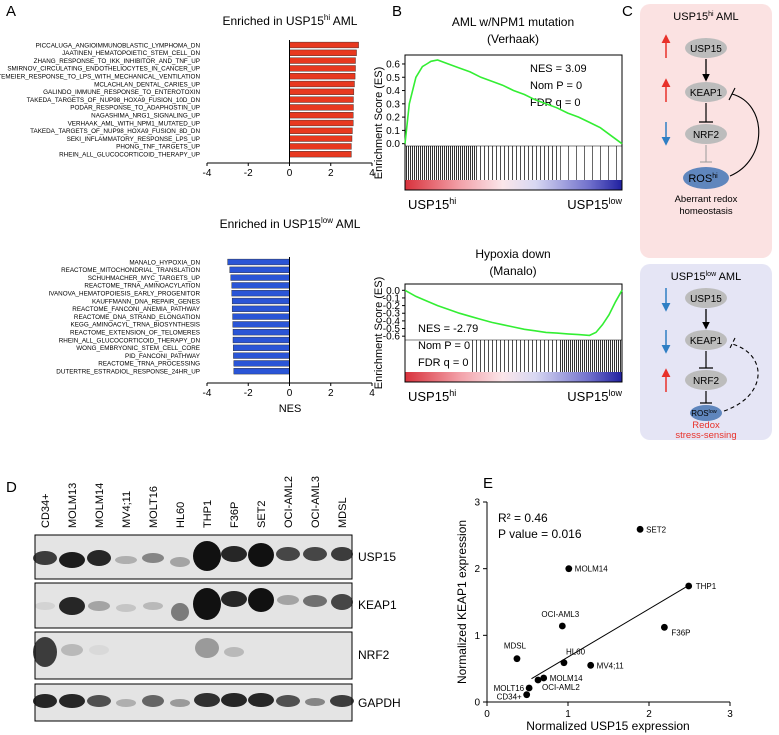  Describe the element at coordinates (706, 341) in the screenshot. I see `node-label: KEAP1` at that location.